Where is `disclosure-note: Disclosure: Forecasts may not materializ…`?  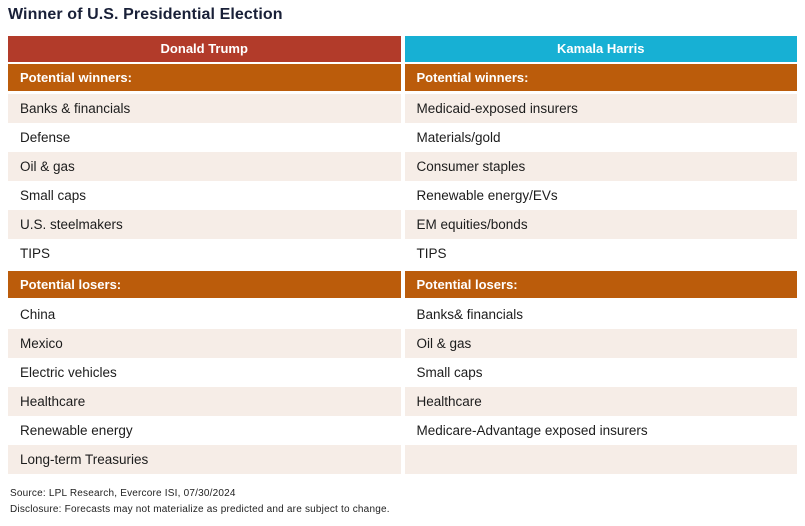
disclosure-note: Disclosure: Forecasts may not materializ… is located at coordinates (200, 509).